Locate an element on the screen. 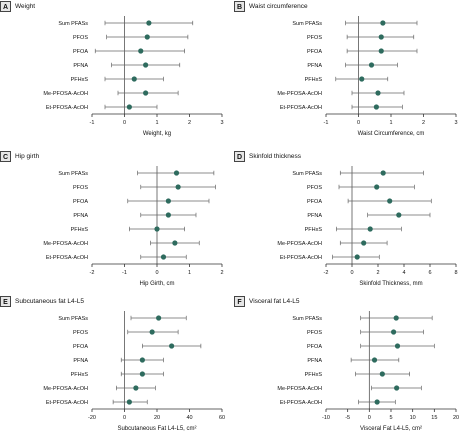  x-tick-label: 60 is located at coordinates (222, 418).